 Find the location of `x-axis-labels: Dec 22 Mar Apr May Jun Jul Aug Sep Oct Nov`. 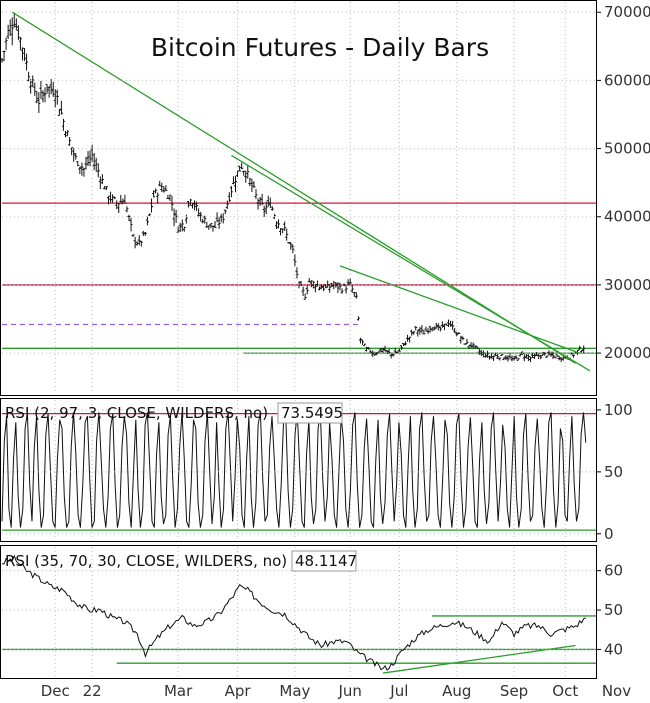

x-axis-labels: Dec 22 Mar Apr May Jun Jul Aug Sep Oct Nov is located at coordinates (336, 691).